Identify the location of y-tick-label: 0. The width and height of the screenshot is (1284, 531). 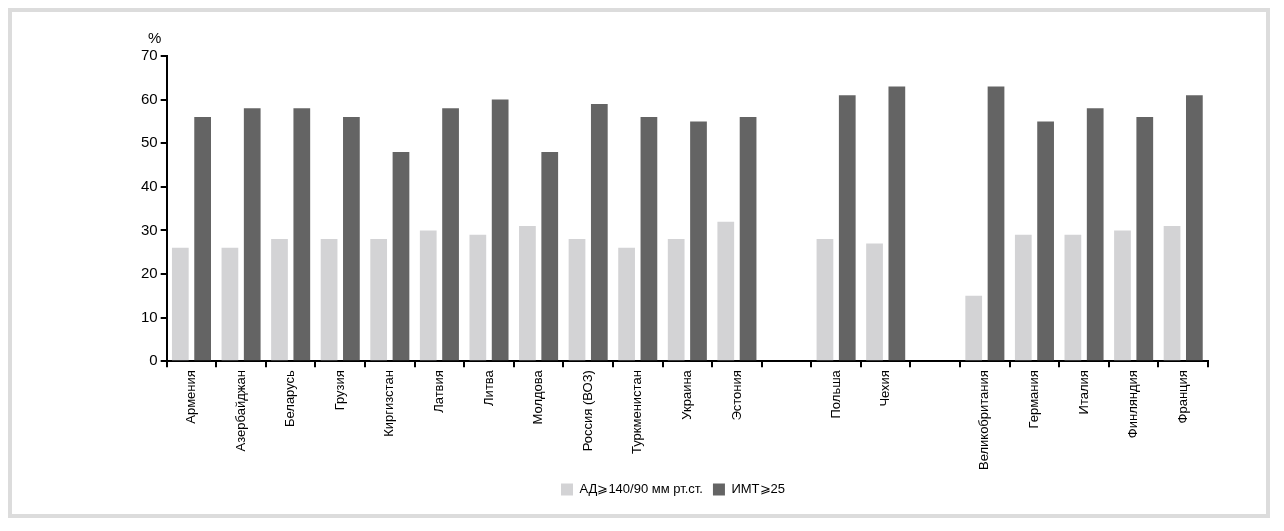
(153, 360).